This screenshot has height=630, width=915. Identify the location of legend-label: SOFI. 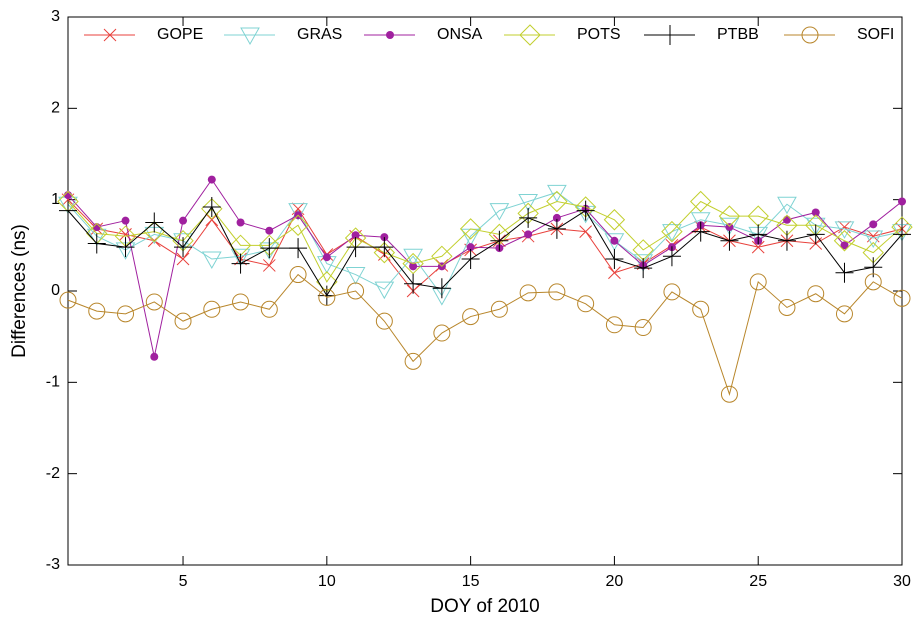
(875, 34).